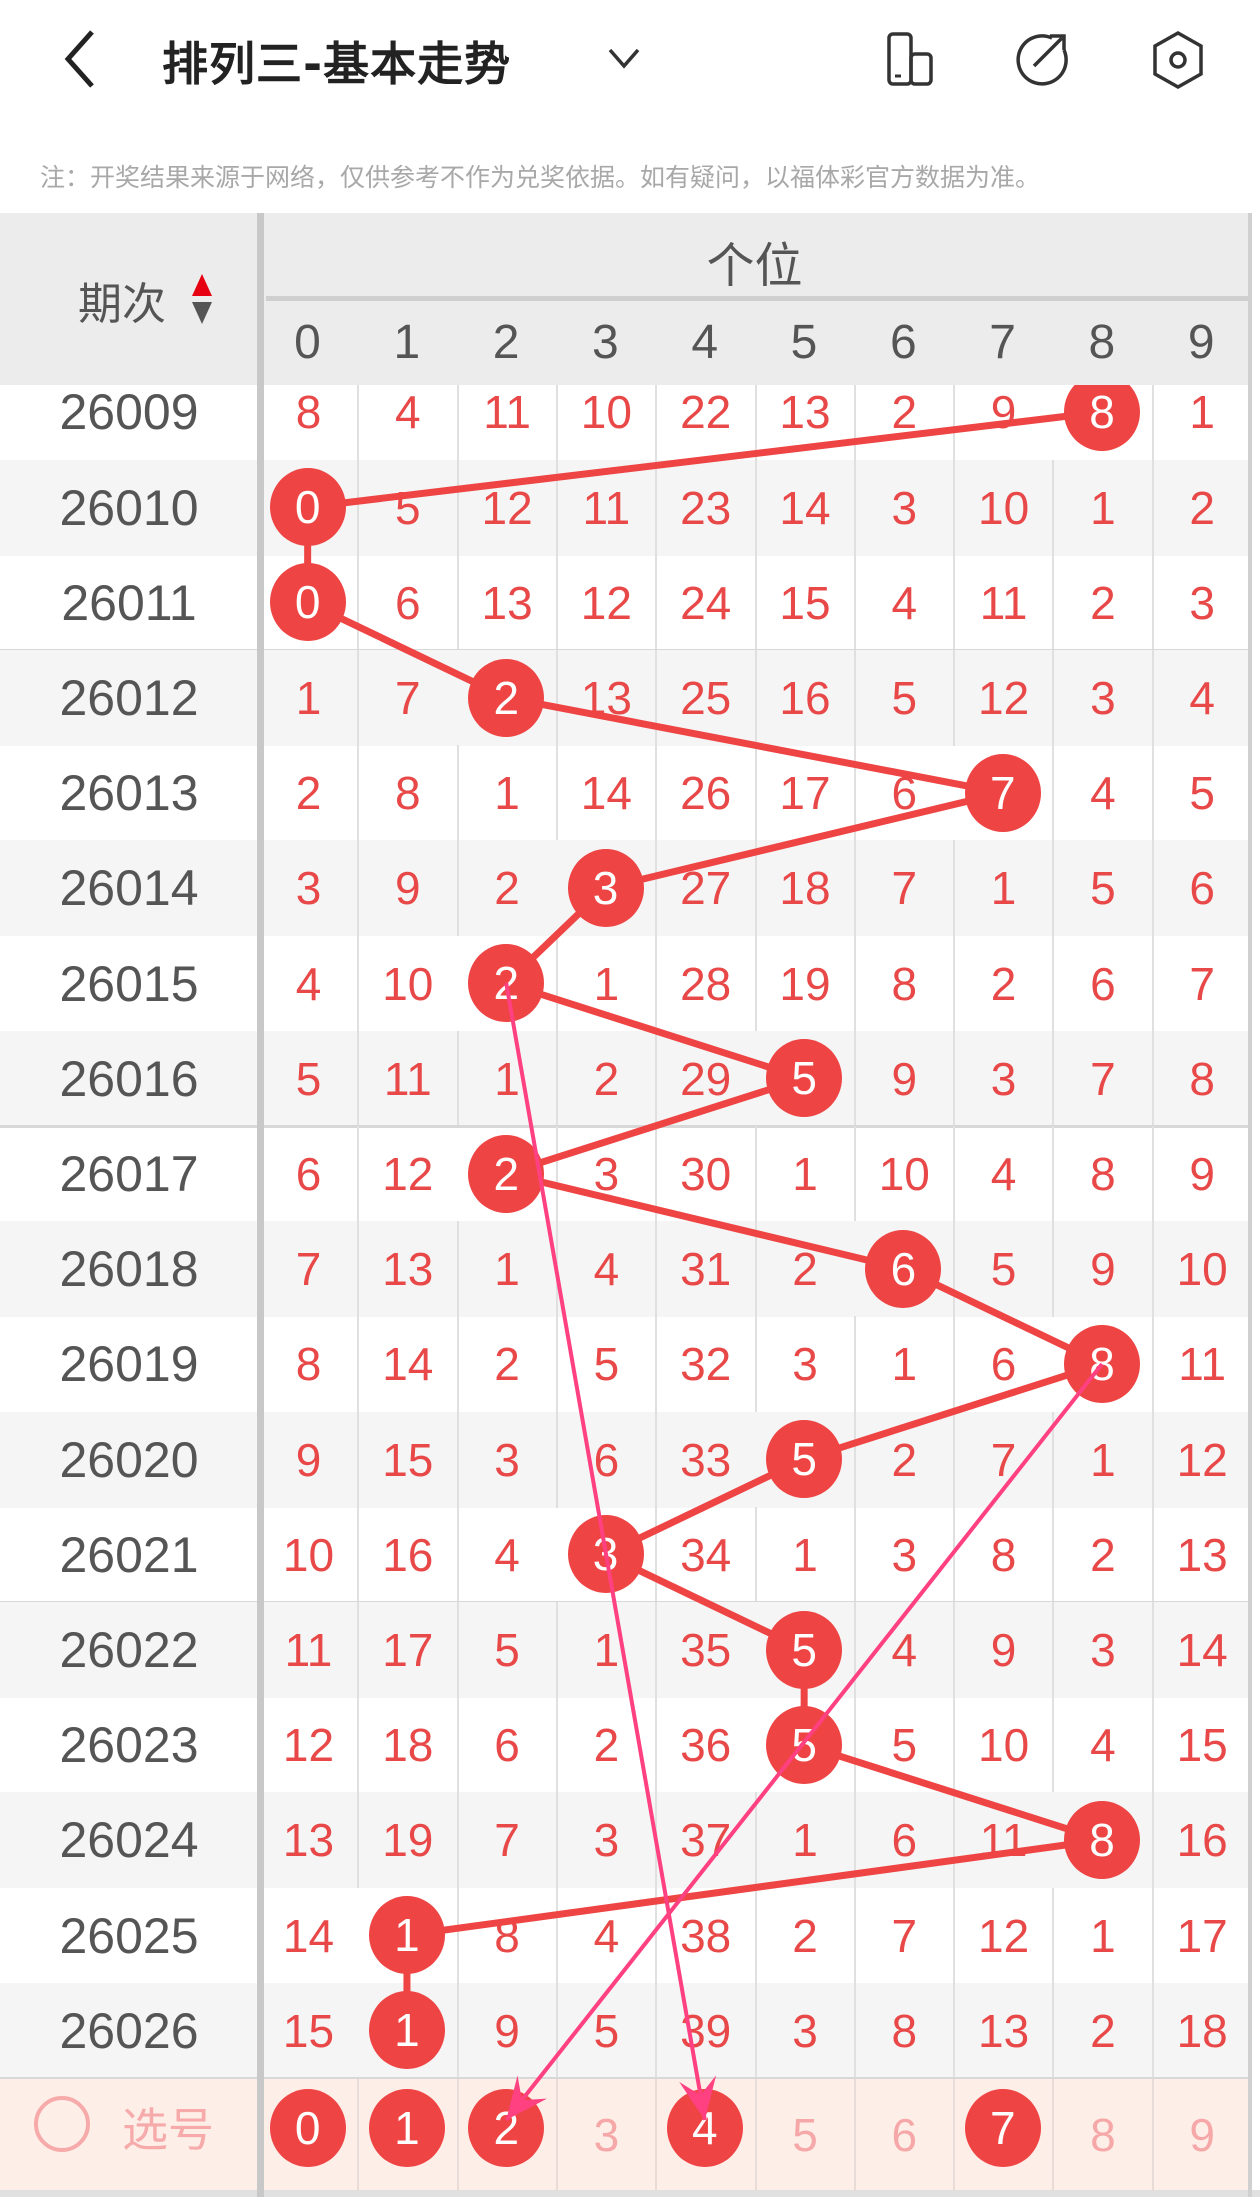 This screenshot has width=1260, height=2197. Describe the element at coordinates (704, 2128) in the screenshot. I see `selected-number-ball: 4` at that location.